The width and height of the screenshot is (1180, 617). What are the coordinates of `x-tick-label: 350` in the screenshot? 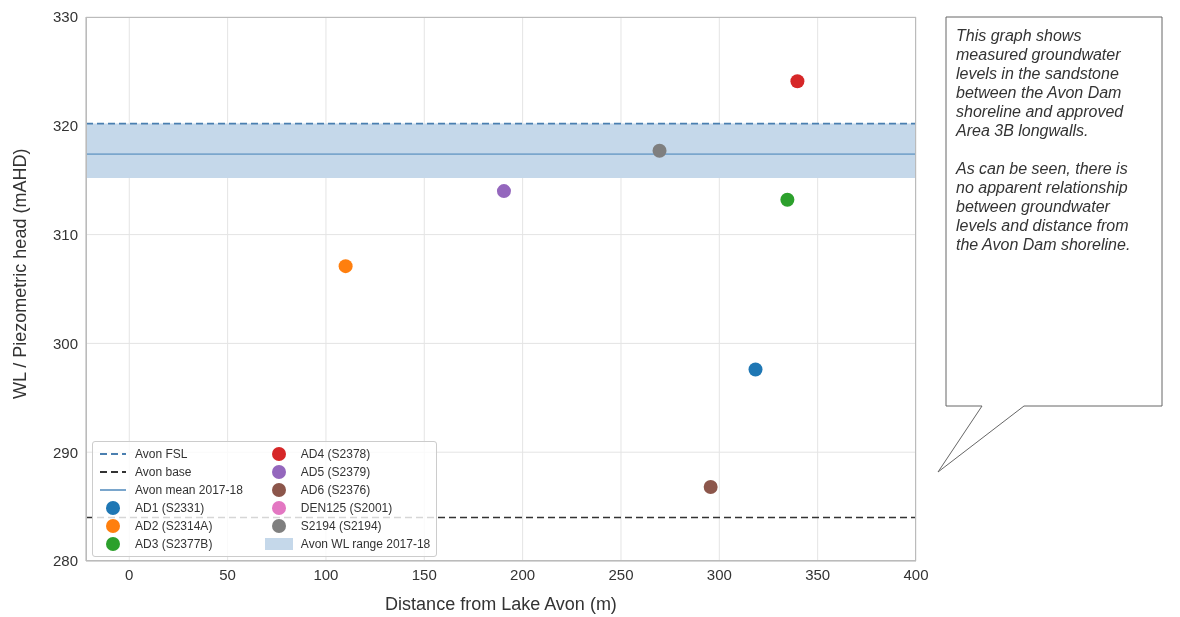 It's located at (818, 574).